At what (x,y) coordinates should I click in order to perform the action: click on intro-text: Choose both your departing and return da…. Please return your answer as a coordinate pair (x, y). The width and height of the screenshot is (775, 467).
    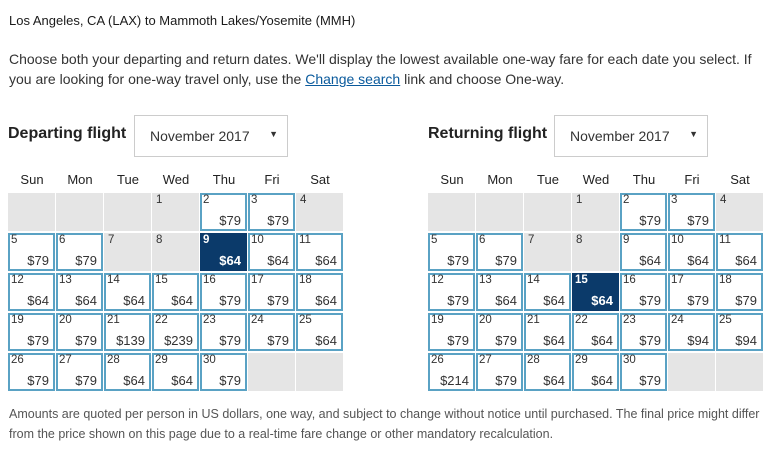
    Looking at the image, I should click on (389, 69).